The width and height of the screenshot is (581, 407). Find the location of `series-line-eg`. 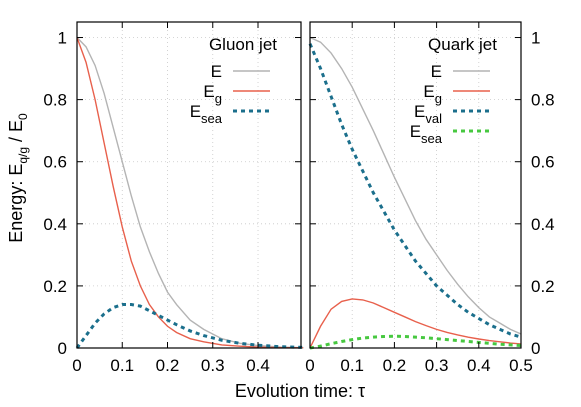

series-line-eg is located at coordinates (415, 323).